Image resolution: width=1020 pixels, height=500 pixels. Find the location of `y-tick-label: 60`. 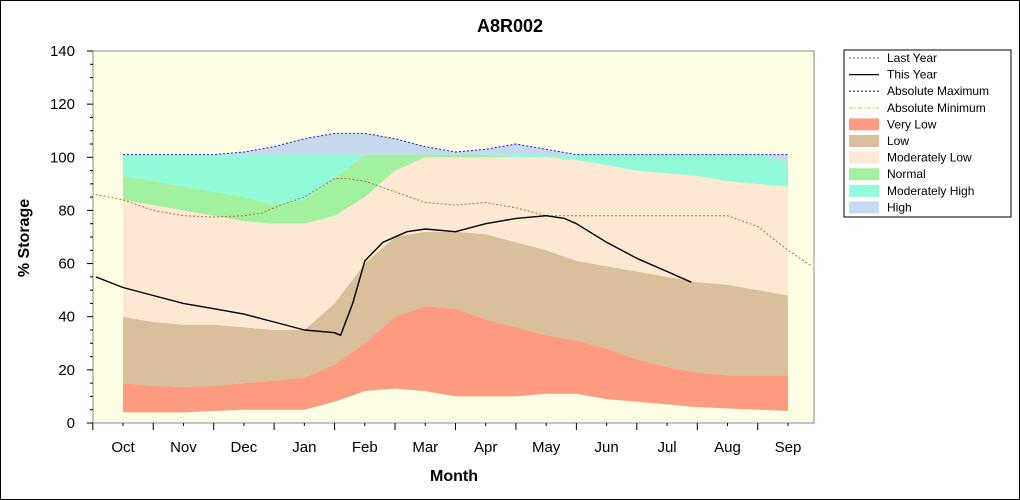

y-tick-label: 60 is located at coordinates (66, 264).